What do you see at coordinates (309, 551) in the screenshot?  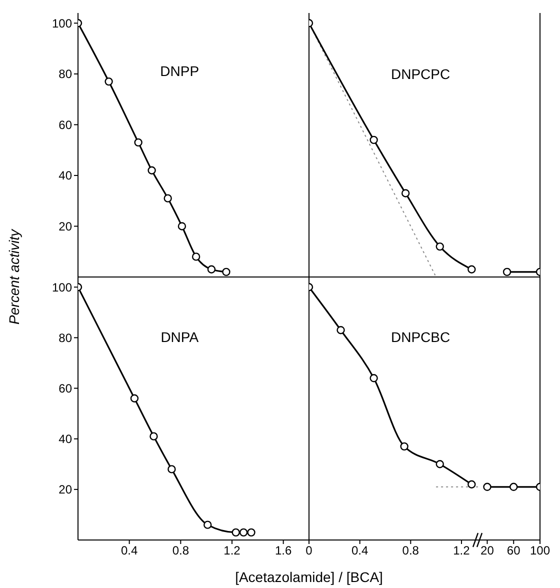 I see `x-tick-label: 0` at bounding box center [309, 551].